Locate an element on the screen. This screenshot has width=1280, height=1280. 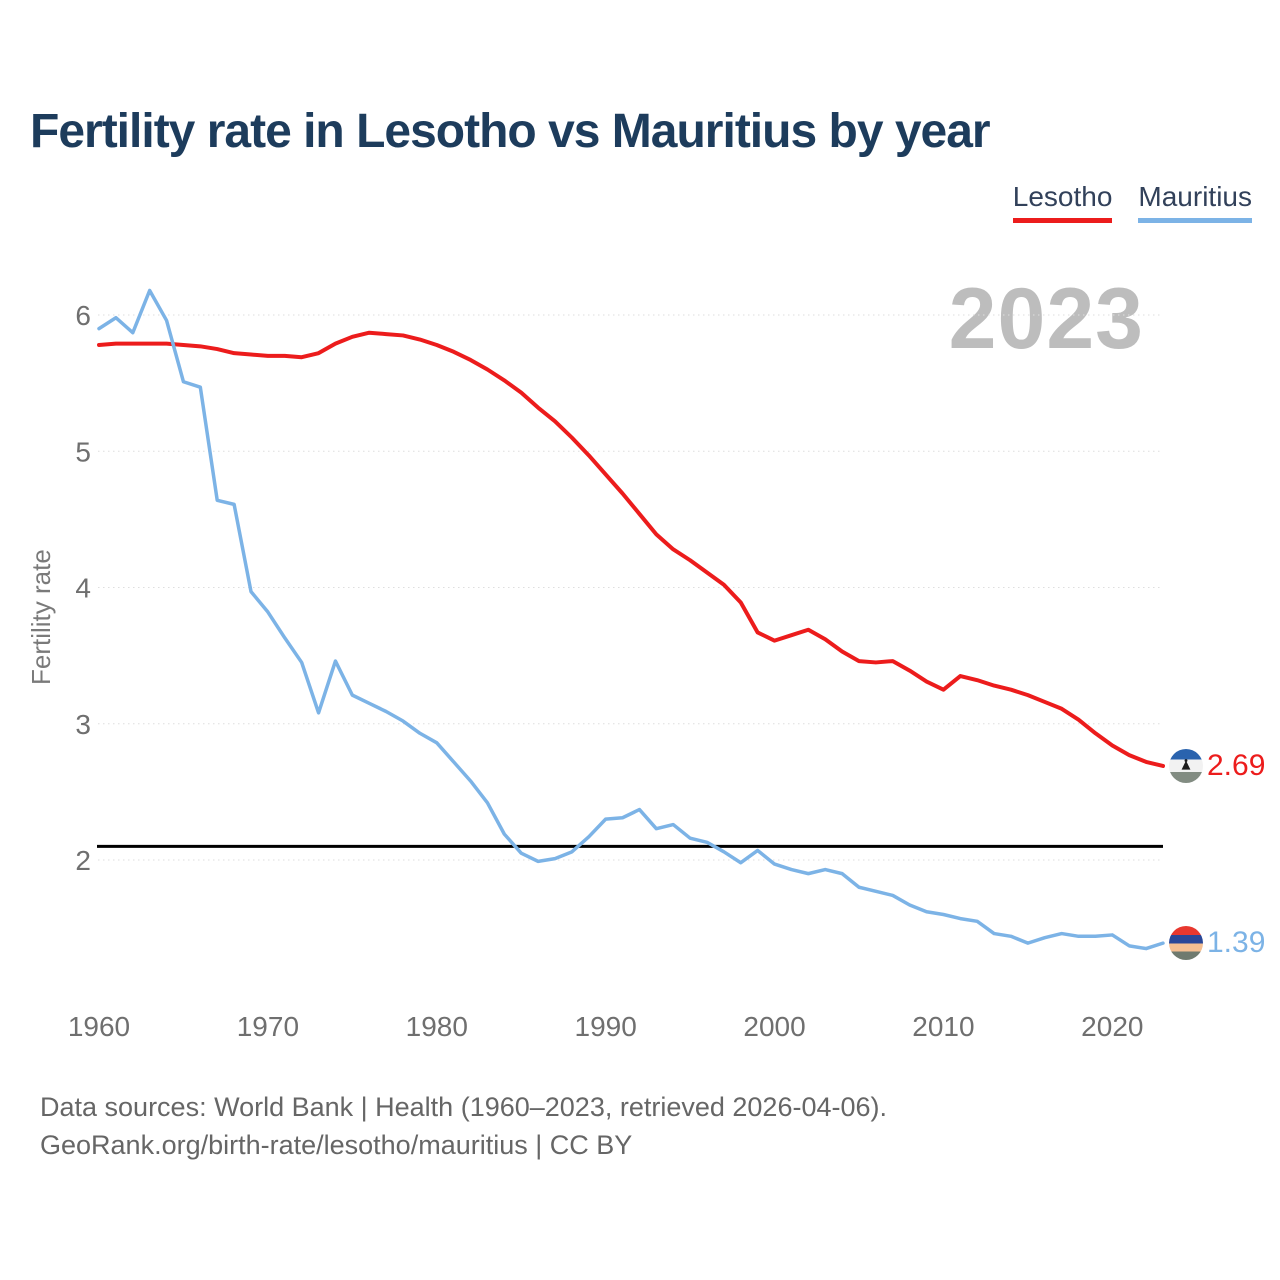
x-tick-label: 2000 is located at coordinates (774, 1026).